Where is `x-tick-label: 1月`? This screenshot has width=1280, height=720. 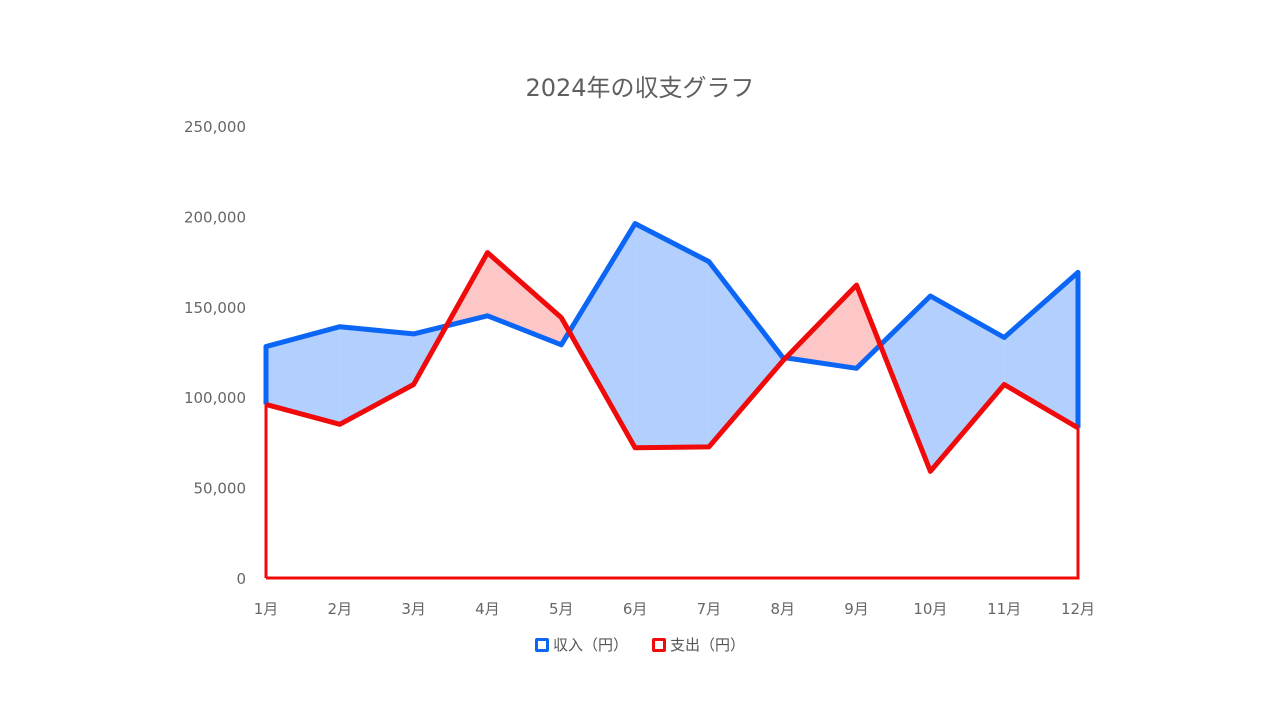
x-tick-label: 1月 is located at coordinates (266, 609).